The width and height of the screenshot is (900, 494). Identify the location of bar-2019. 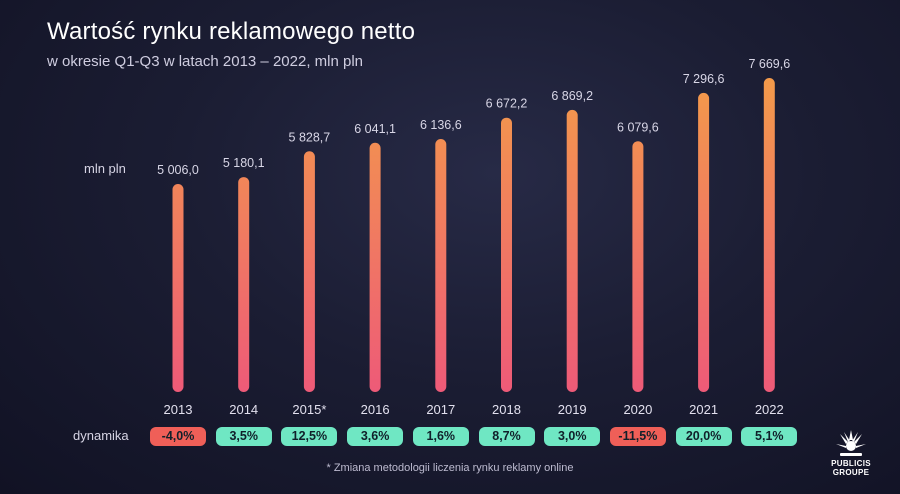
(572, 250).